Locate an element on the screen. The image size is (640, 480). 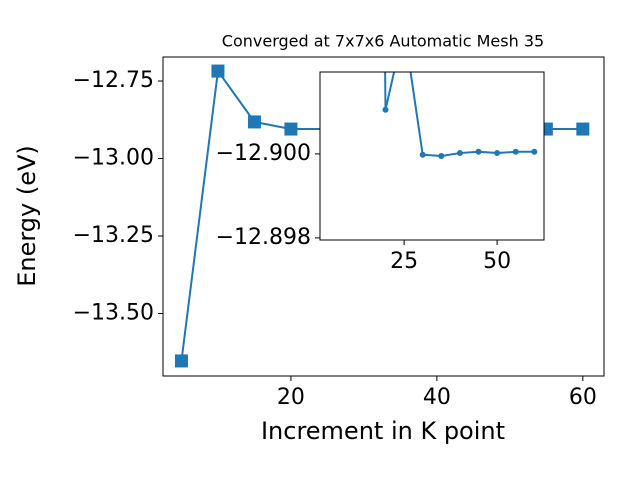
y-tick-label: −13.00 is located at coordinates (113, 157).